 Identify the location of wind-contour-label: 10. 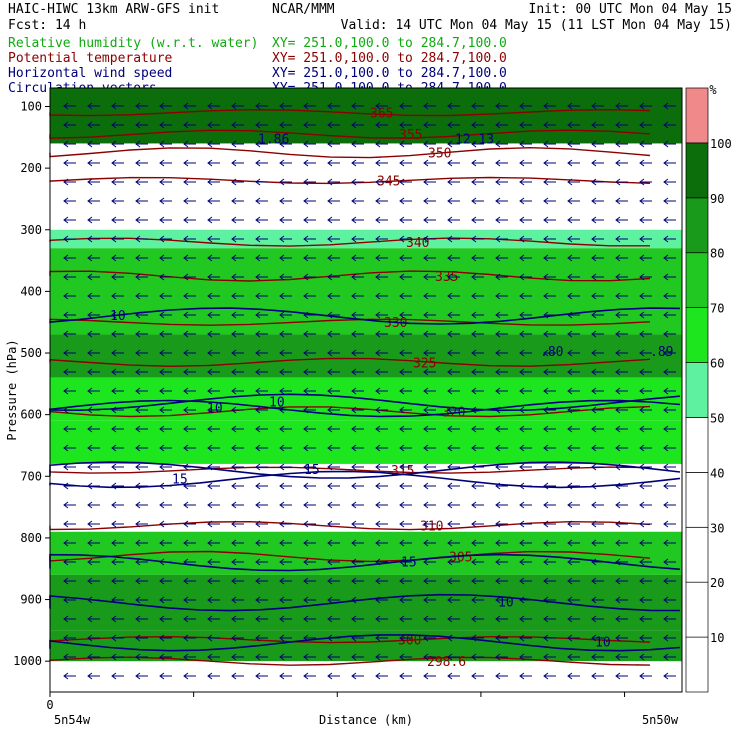
(603, 643).